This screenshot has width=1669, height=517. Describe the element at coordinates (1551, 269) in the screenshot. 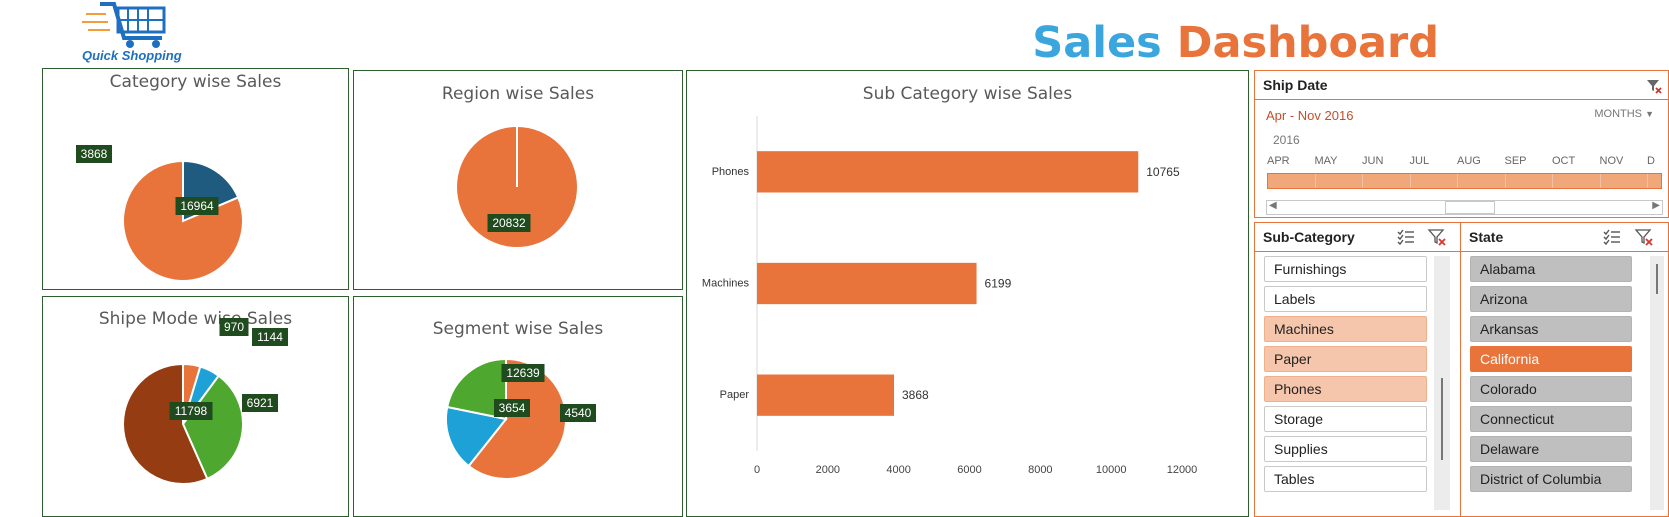

I see `state-item-alabama: Alabama` at that location.